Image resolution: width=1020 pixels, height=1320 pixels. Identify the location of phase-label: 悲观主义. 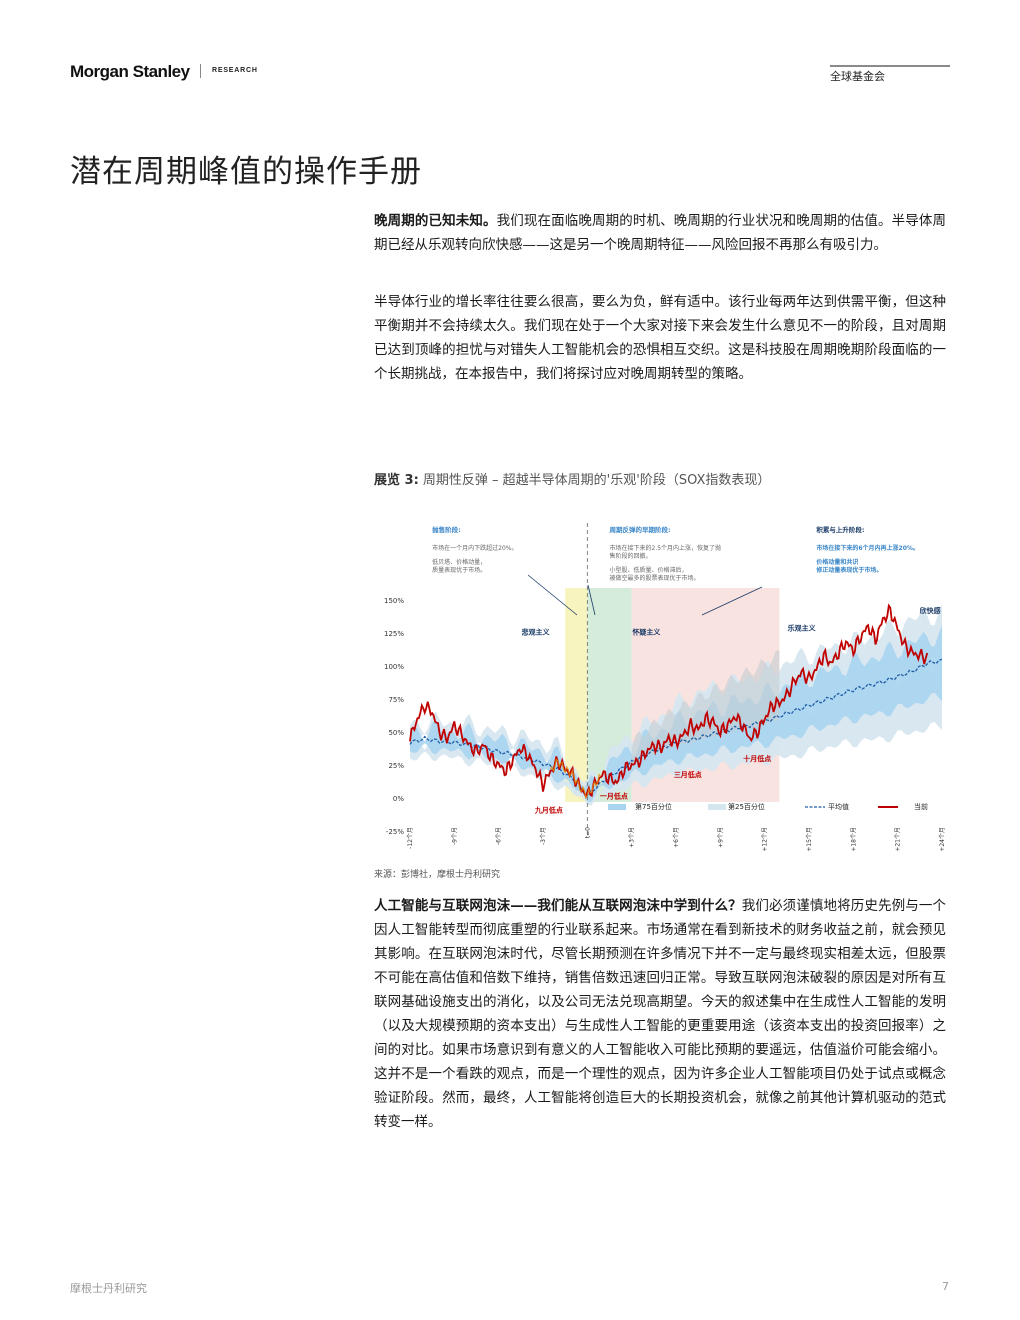
(536, 631).